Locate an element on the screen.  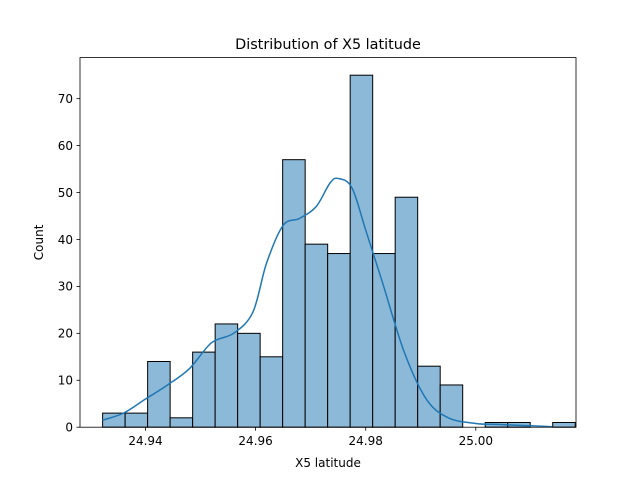
y-tick-label: 30 is located at coordinates (65, 287).